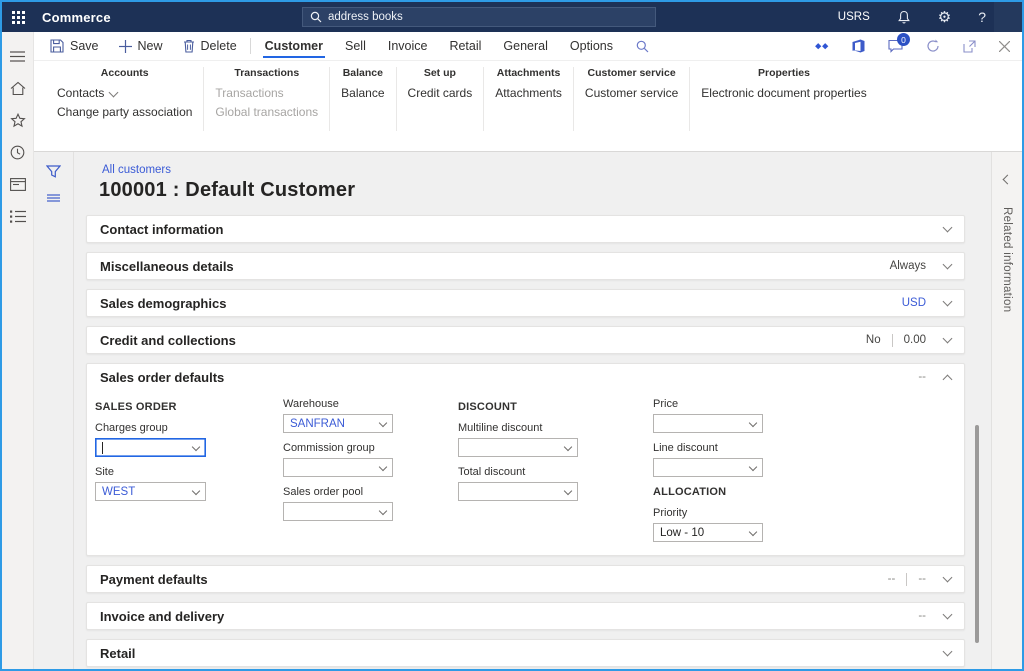 This screenshot has width=1024, height=671. I want to click on fasttab-header: Credit and collections No 0.00, so click(525, 340).